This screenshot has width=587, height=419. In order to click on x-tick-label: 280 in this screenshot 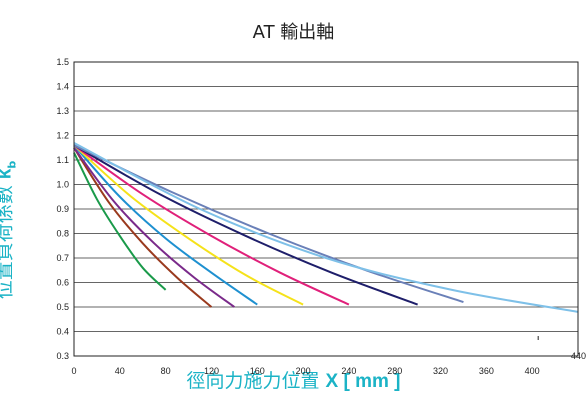, I will do `click(394, 371)`.